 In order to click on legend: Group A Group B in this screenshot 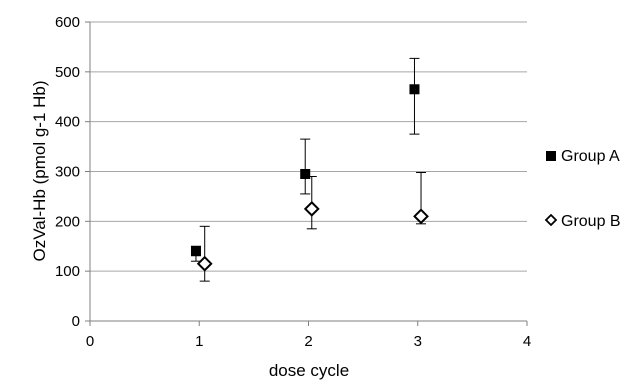, I will do `click(582, 189)`.